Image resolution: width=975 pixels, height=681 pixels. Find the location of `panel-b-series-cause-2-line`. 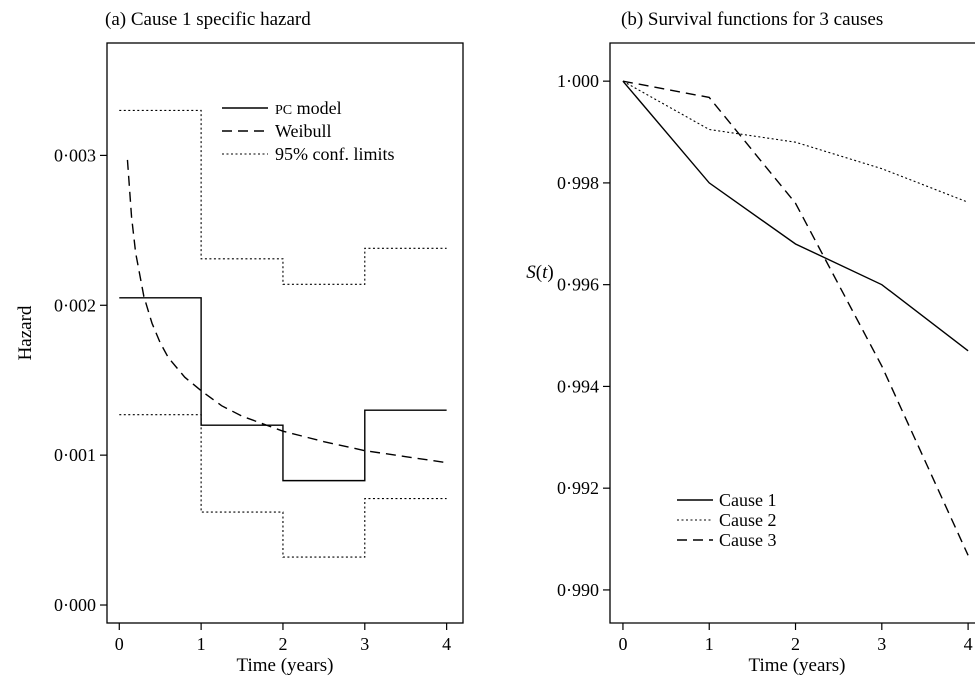

panel-b-series-cause-2-line is located at coordinates (795, 141).